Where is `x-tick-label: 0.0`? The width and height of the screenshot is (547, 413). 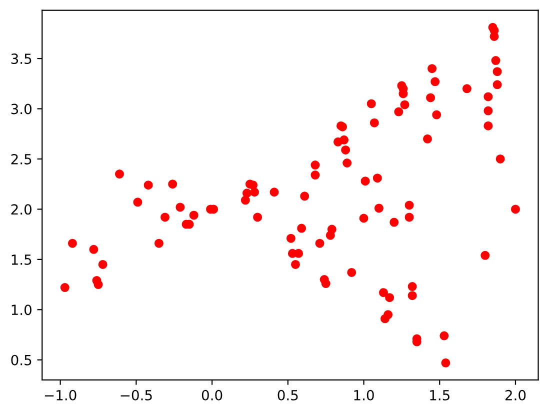 x-tick-label: 0.0 is located at coordinates (212, 395).